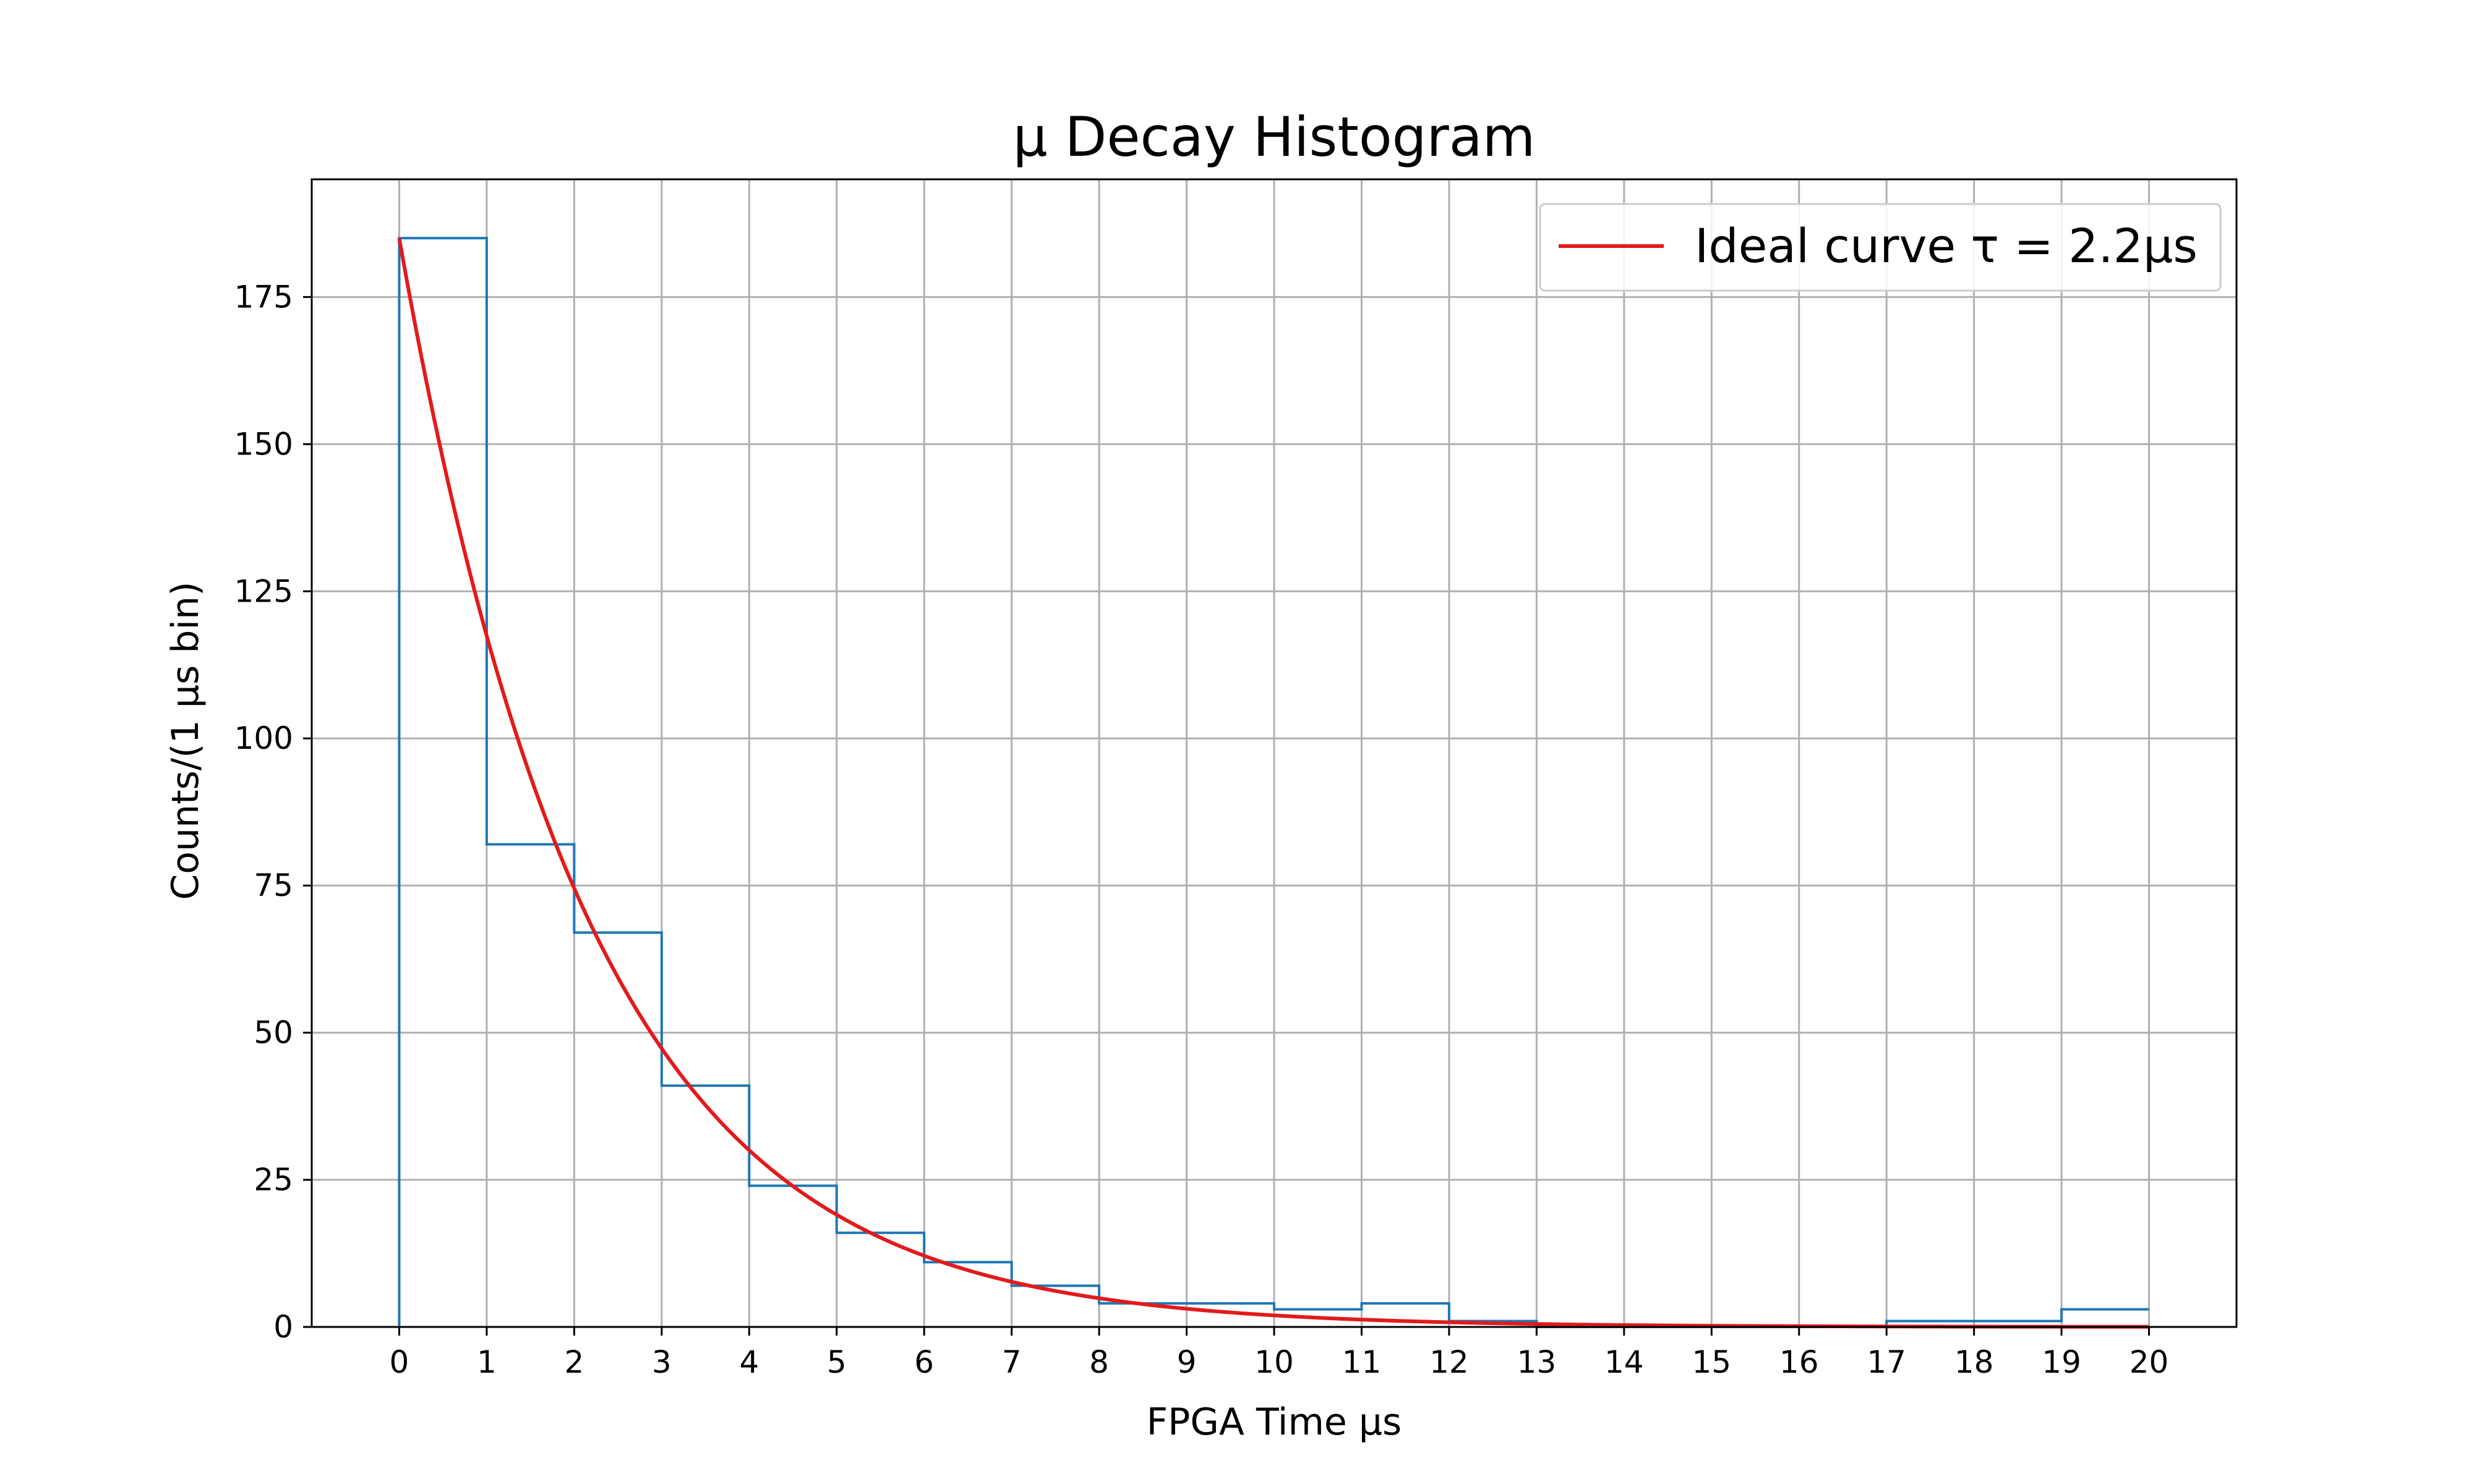 This screenshot has height=1484, width=2474. I want to click on x-tick-label-16: 16, so click(1799, 1362).